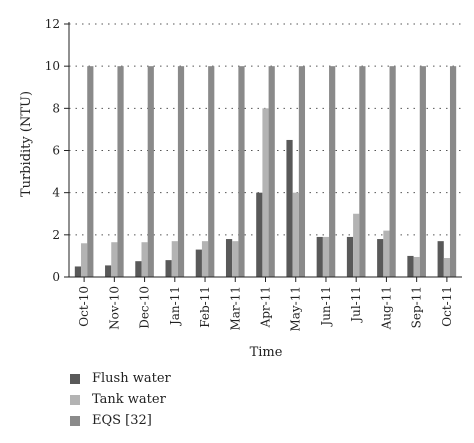  I want to click on x-tick-label-feb-11: Feb-11, so click(205, 307).